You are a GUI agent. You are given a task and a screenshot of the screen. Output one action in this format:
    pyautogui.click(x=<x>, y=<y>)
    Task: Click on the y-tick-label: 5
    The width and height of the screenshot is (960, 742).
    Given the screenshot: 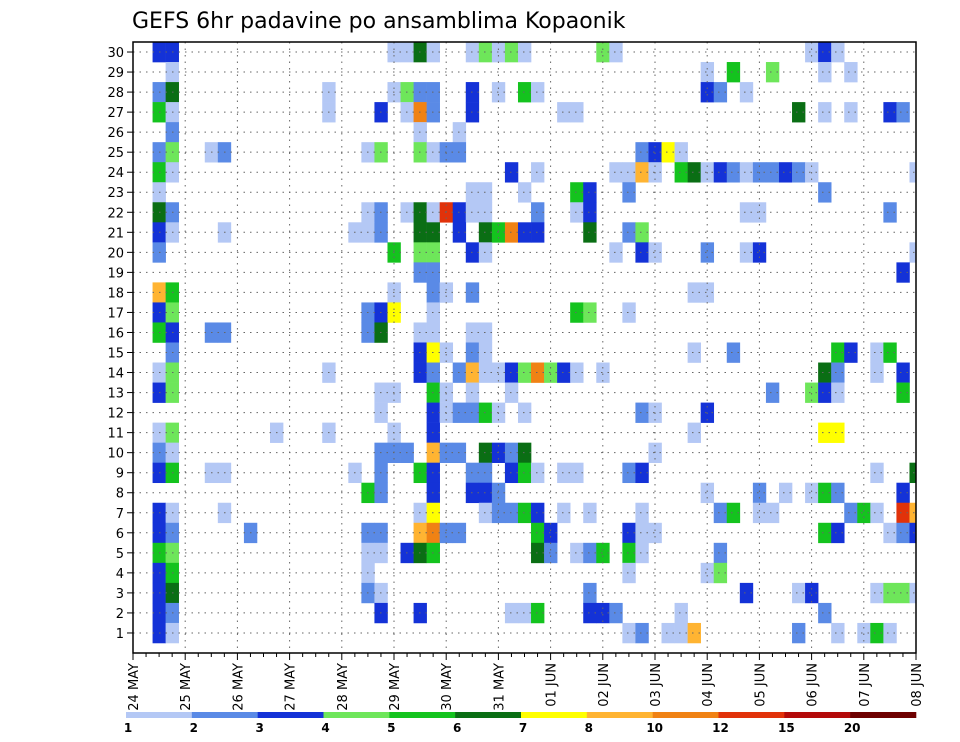 What is the action you would take?
    pyautogui.click(x=120, y=554)
    